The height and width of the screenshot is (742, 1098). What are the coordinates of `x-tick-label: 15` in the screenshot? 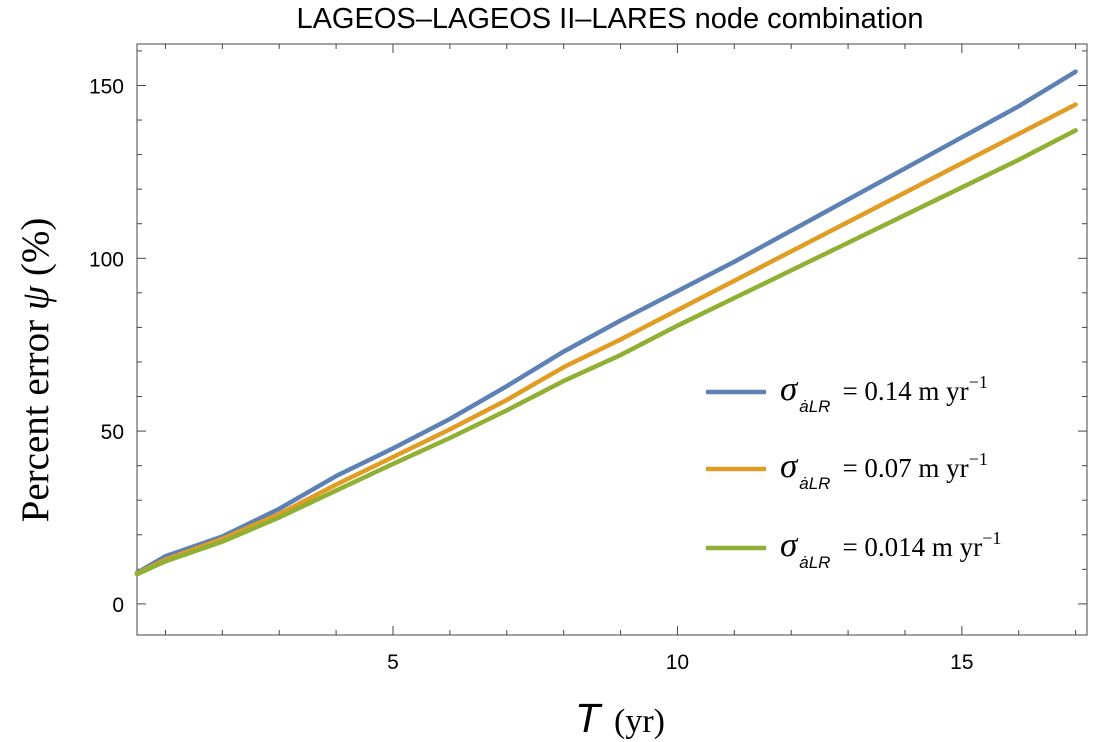 It's located at (961, 662).